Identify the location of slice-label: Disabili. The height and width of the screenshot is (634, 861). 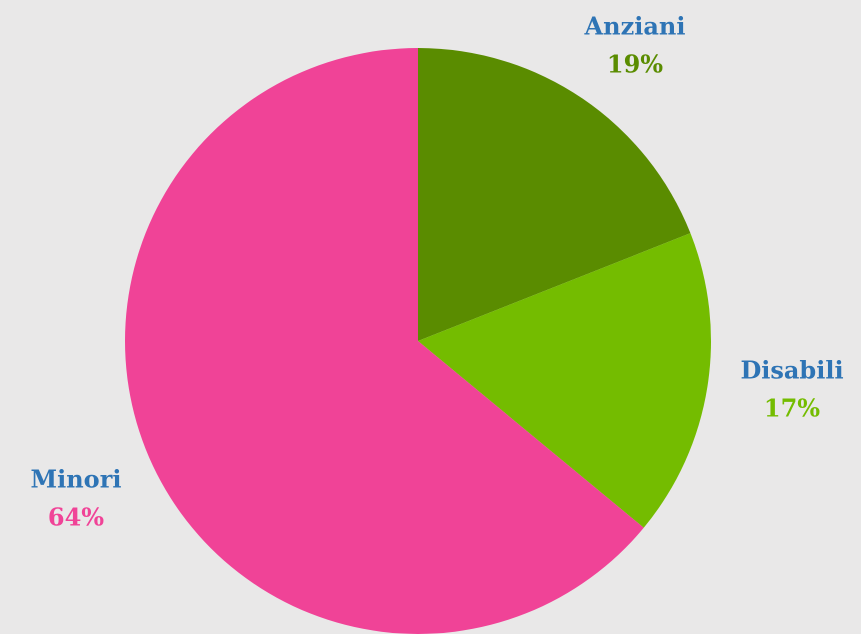
(791, 370).